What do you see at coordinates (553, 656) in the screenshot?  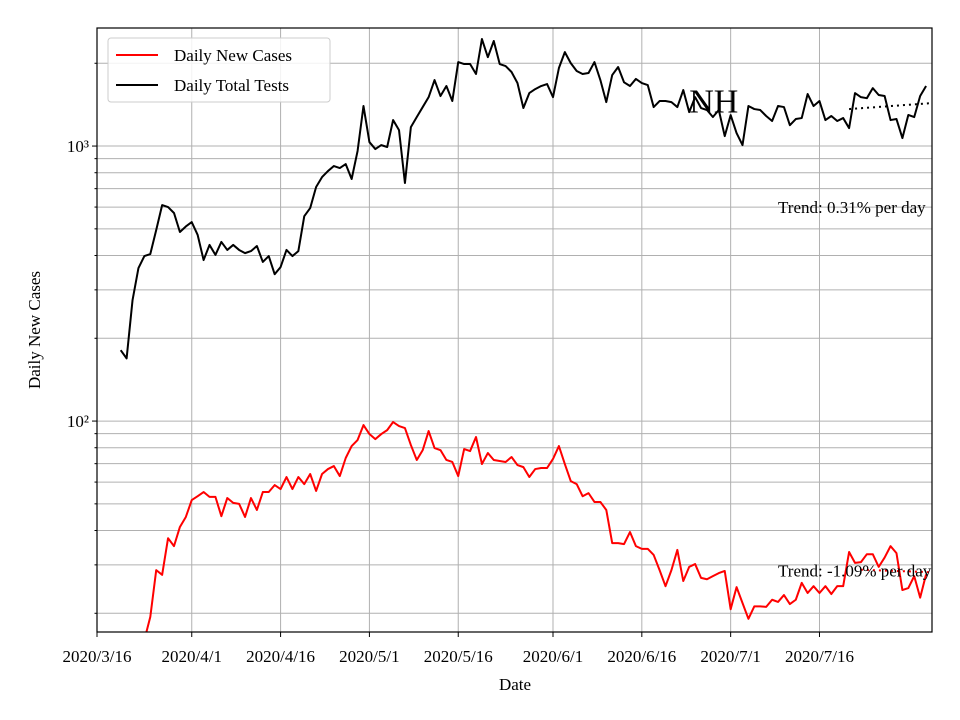 I see `x-tick-label: 2020/6/1` at bounding box center [553, 656].